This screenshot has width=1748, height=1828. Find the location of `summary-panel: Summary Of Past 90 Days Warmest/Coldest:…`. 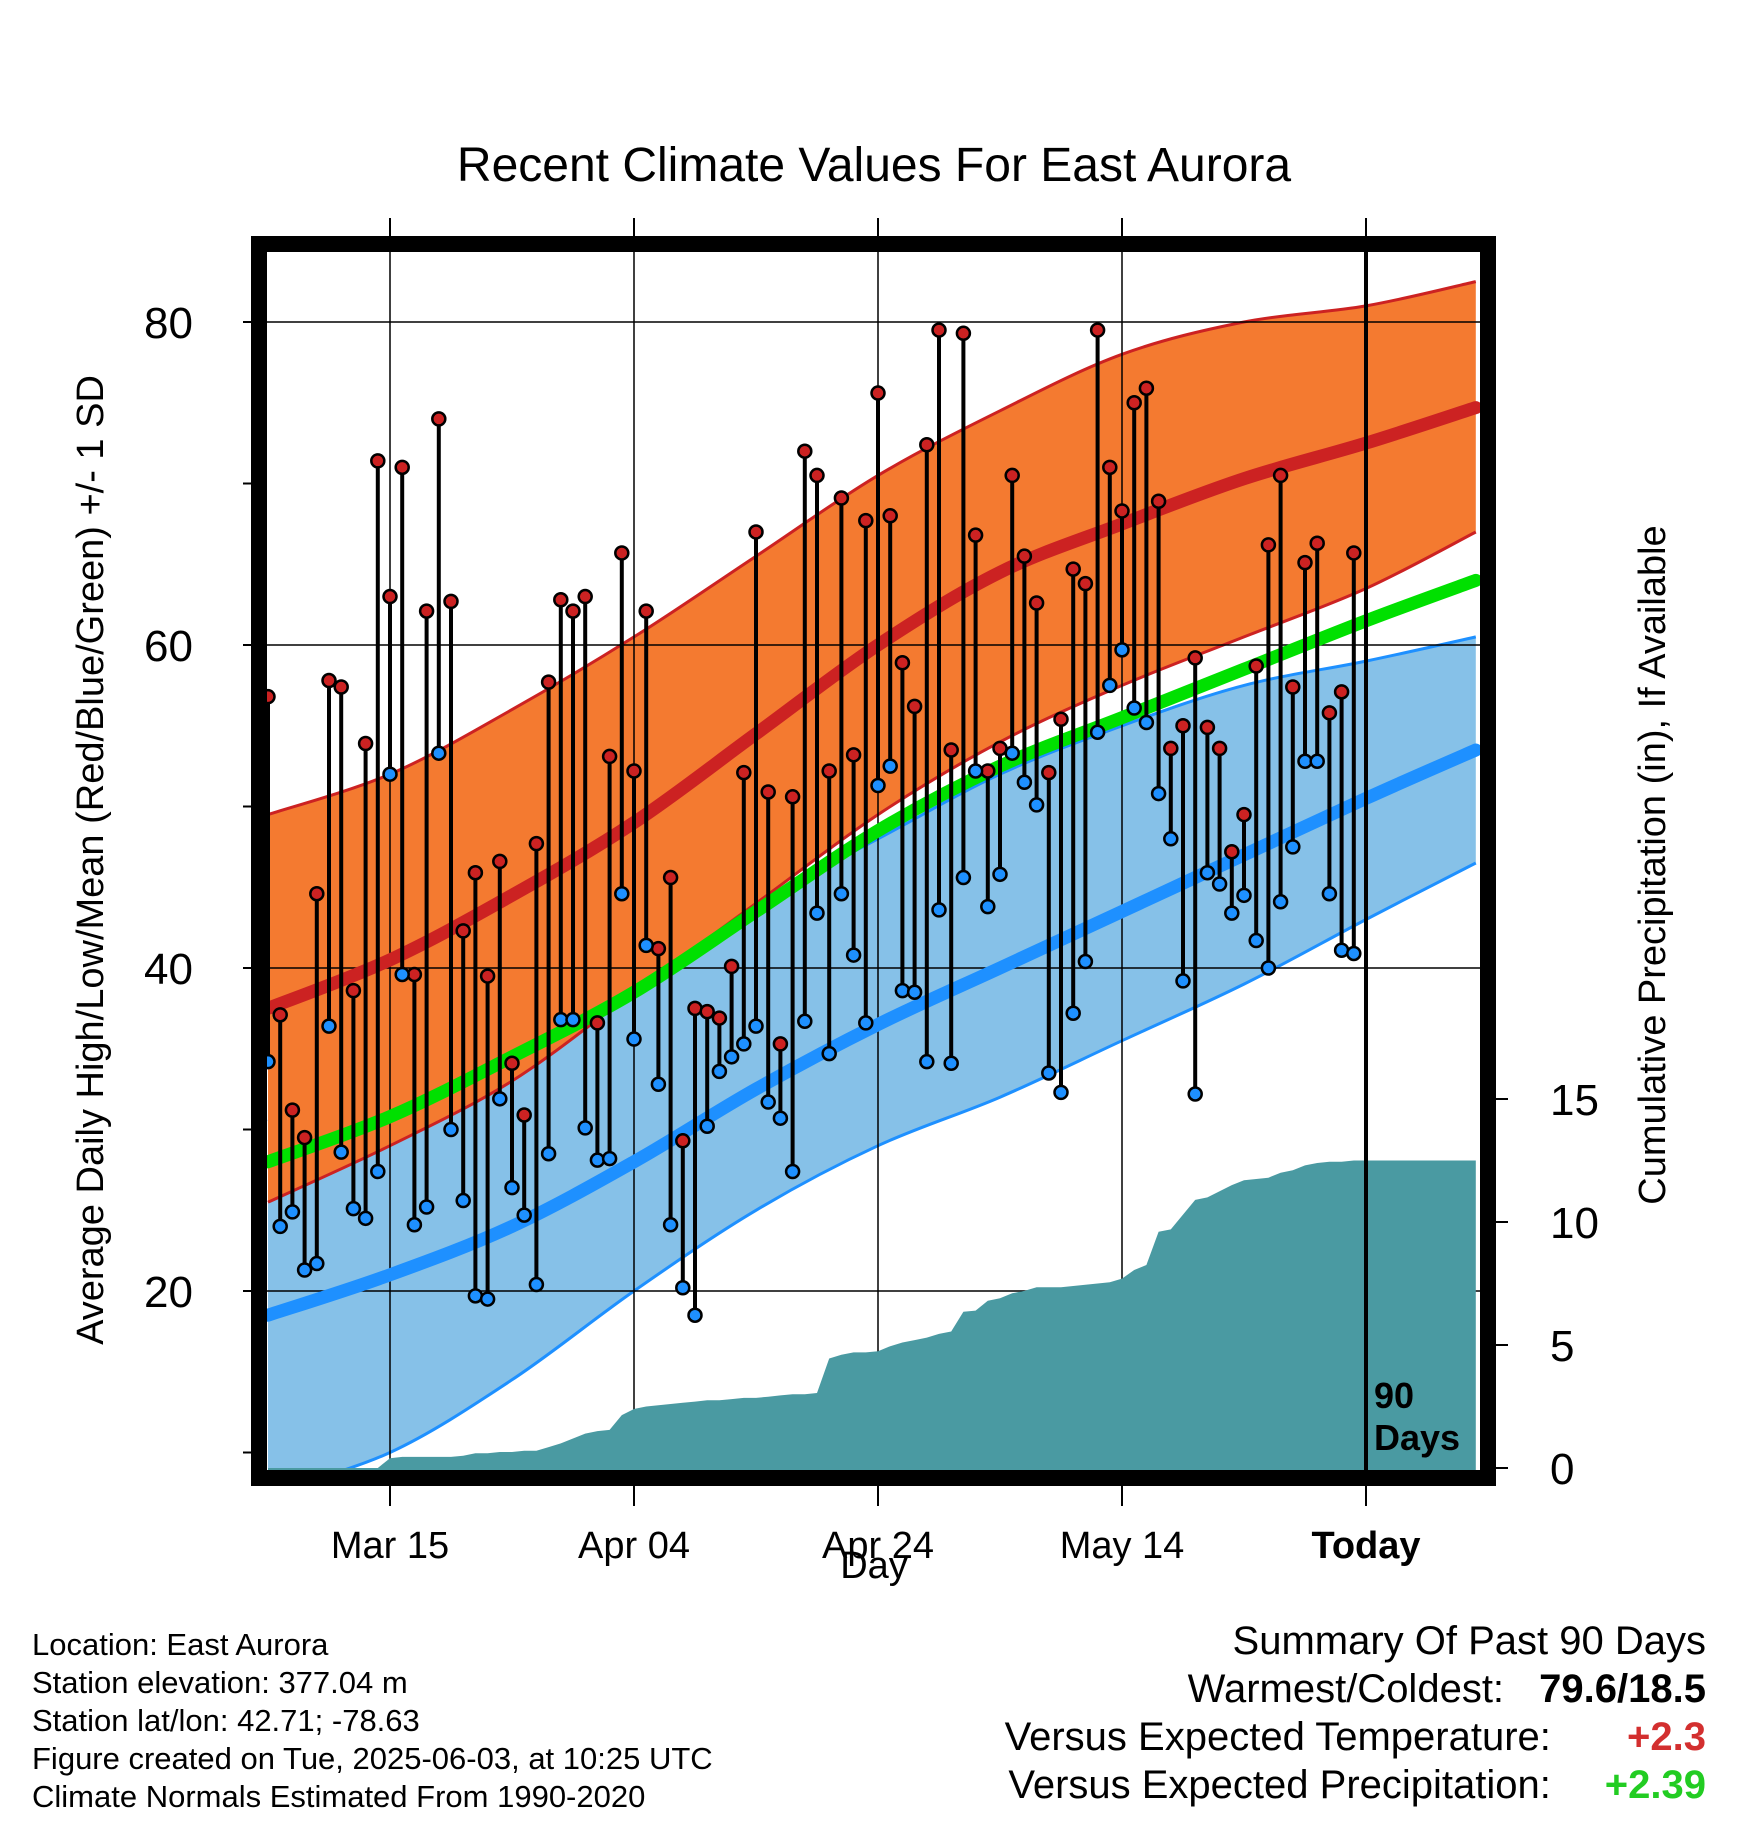

summary-panel: Summary Of Past 90 Days Warmest/Coldest:… is located at coordinates (1355, 1713).